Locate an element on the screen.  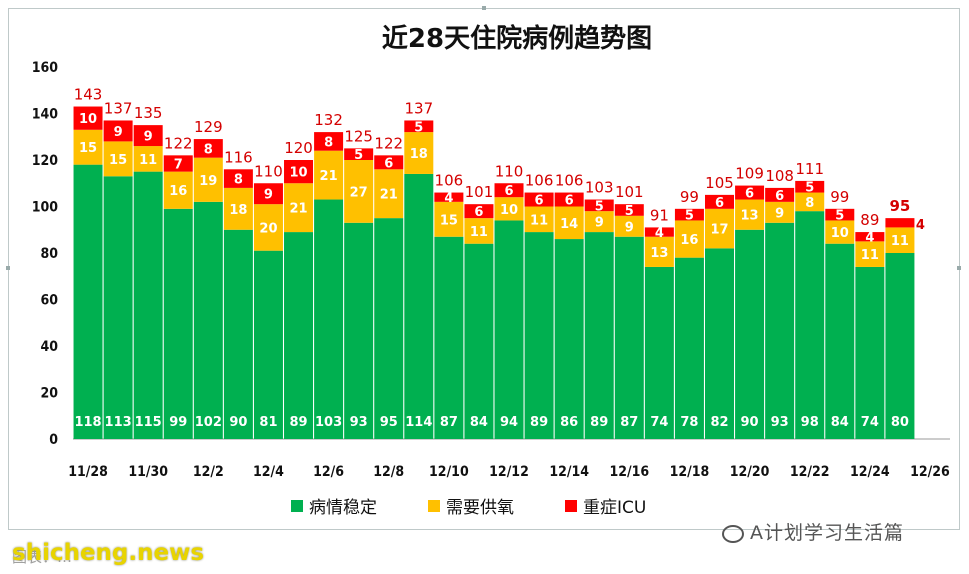
resize-handle-right is located at coordinates (959, 268).